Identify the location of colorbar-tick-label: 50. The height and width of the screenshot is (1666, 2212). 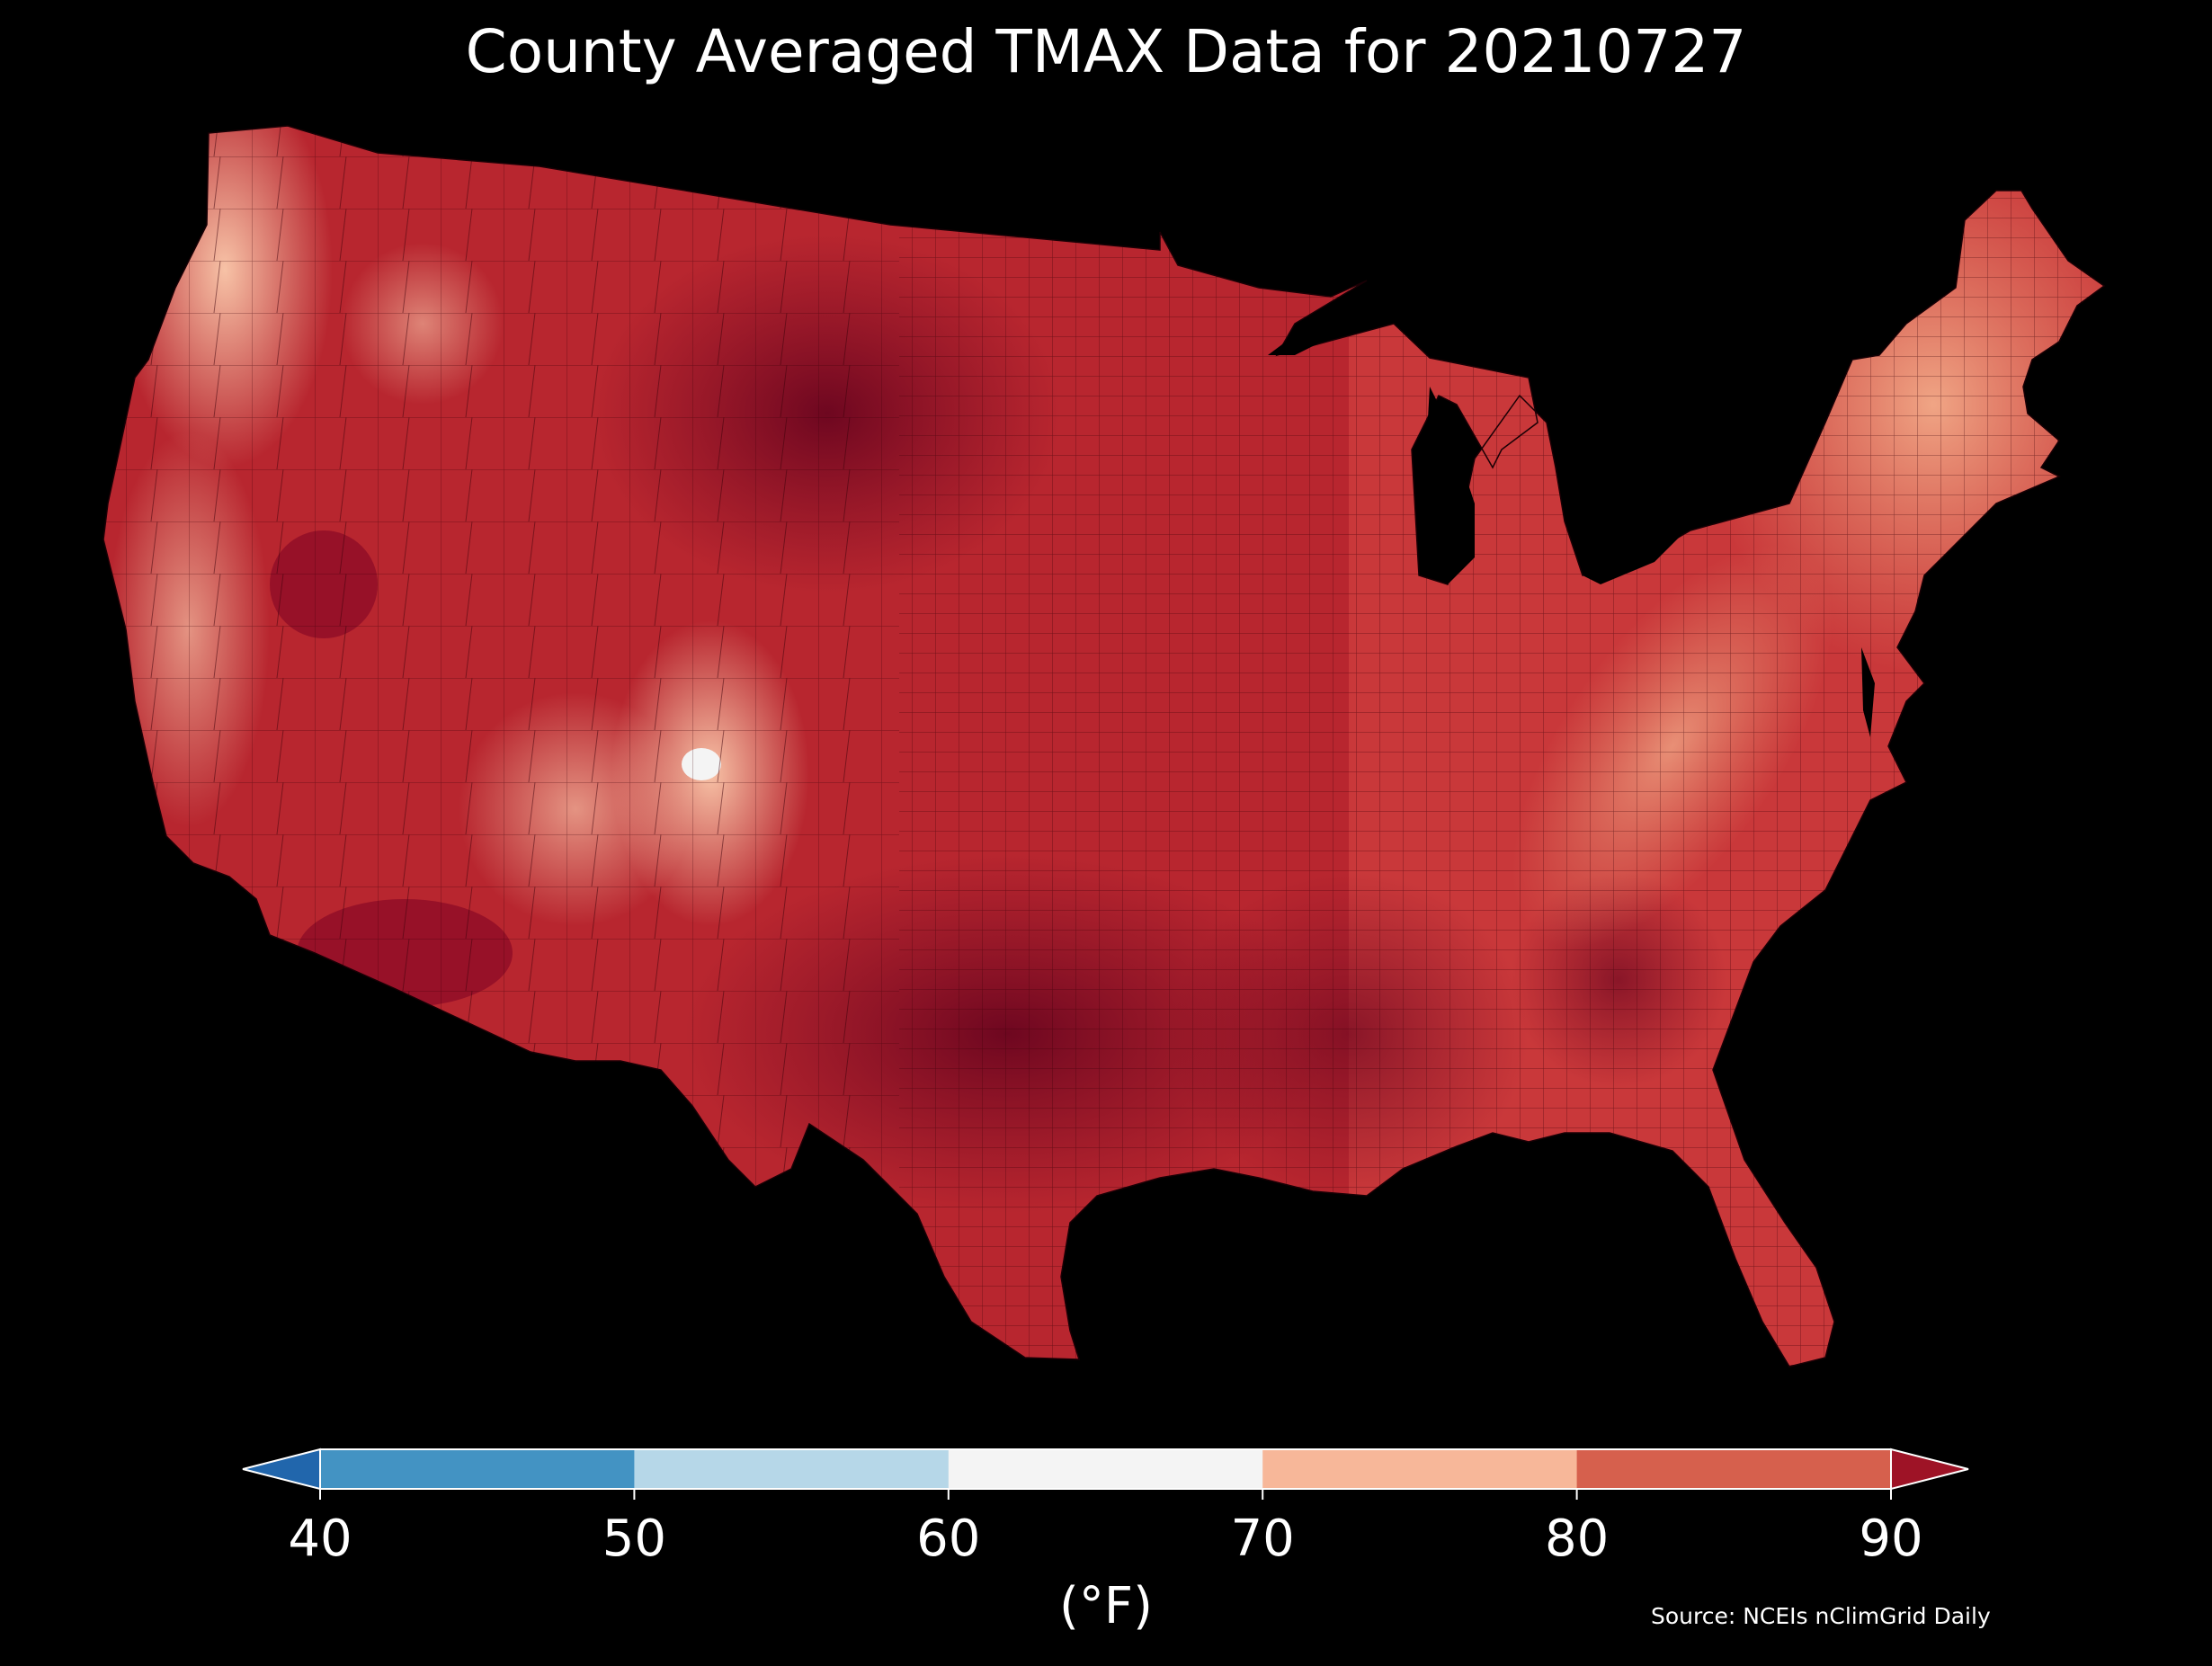
(634, 1539).